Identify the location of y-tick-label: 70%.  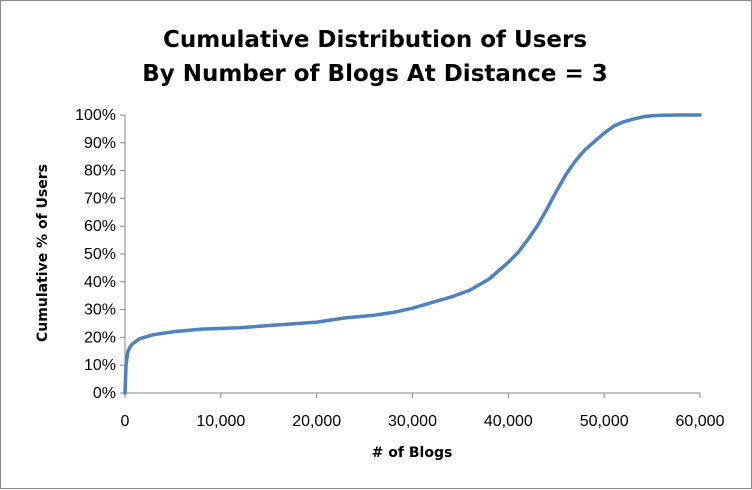
(100, 198).